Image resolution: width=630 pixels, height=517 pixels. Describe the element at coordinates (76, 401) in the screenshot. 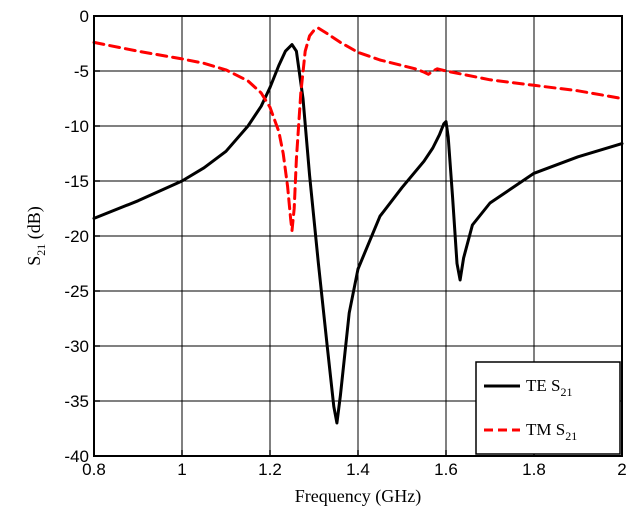

I see `y-tick-label: -35` at that location.